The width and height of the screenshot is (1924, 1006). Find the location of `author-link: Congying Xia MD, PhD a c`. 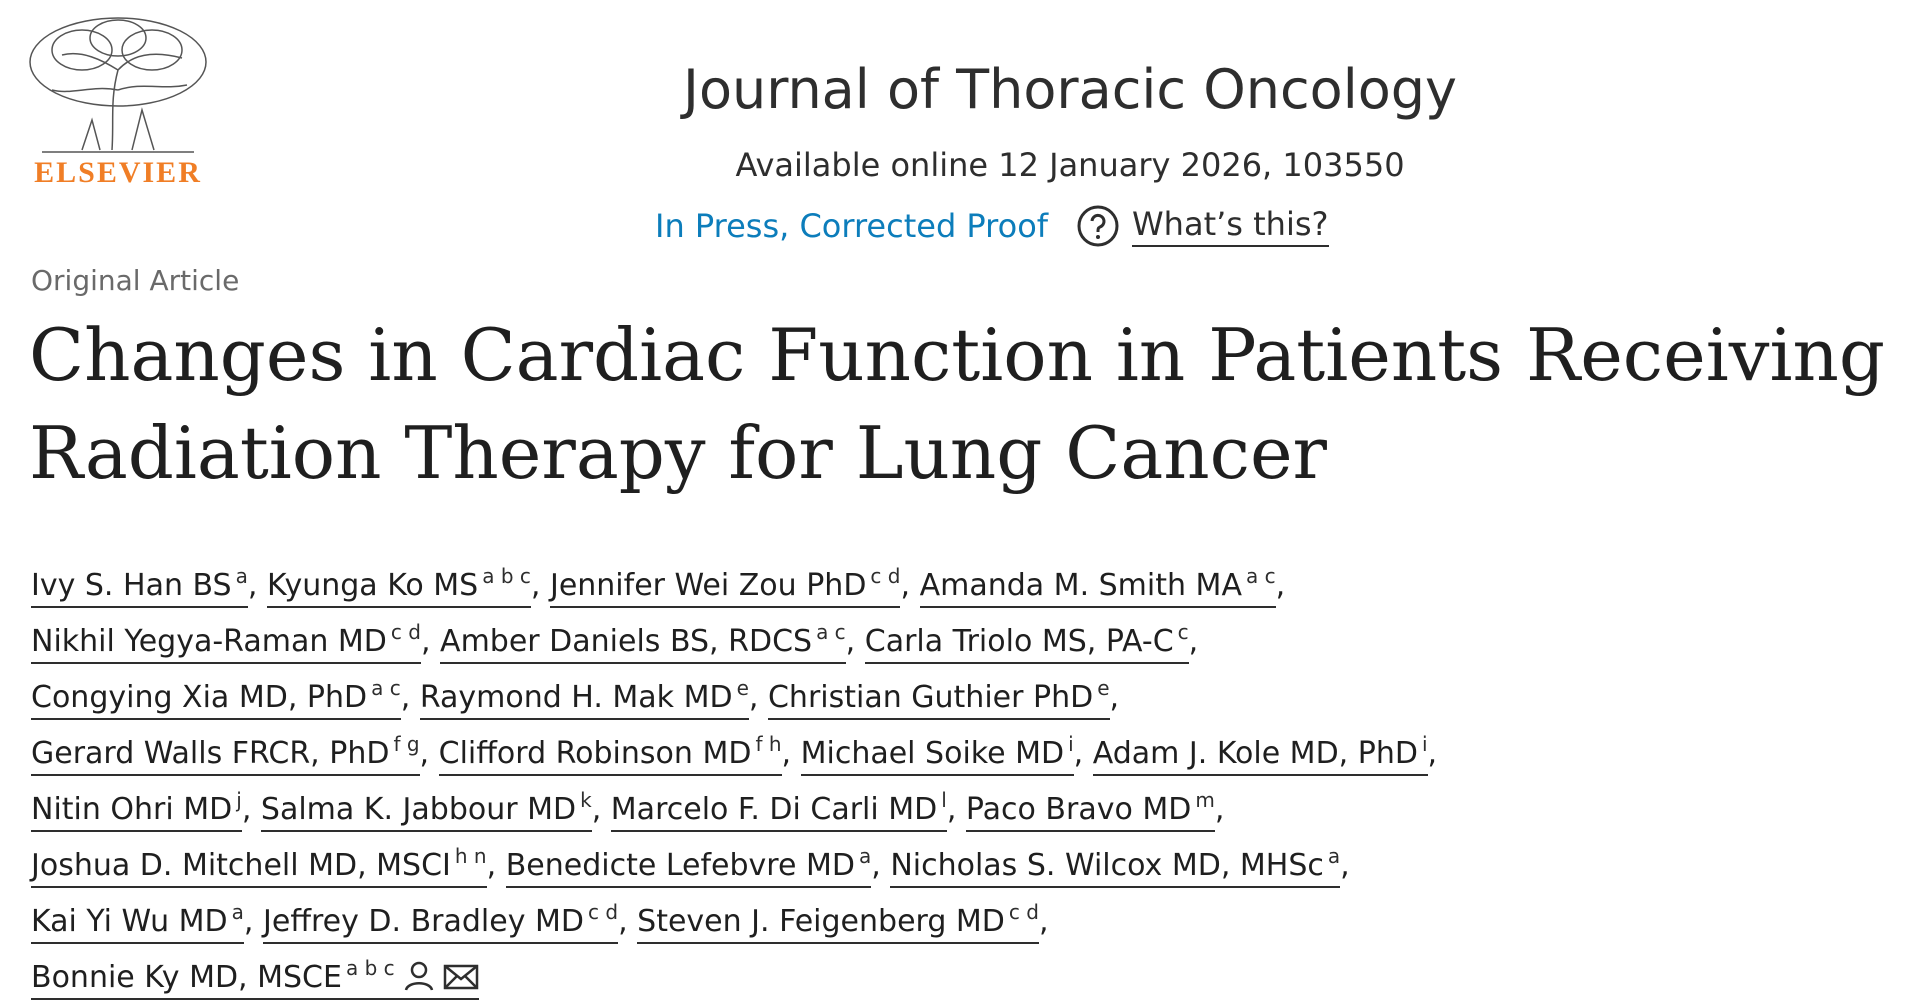

author-link: Congying Xia MD, PhD a c is located at coordinates (216, 698).